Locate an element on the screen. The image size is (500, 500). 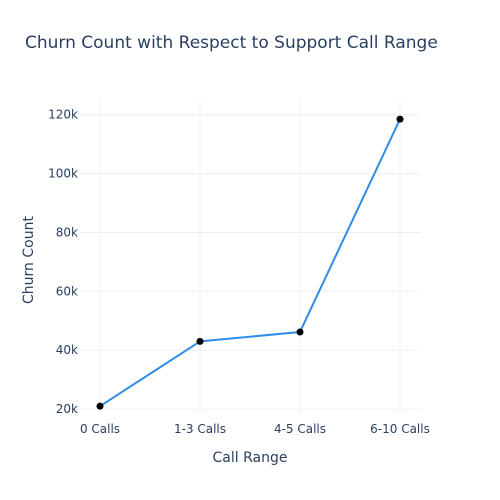
x-tick-label: 6-10 Calls is located at coordinates (400, 429).